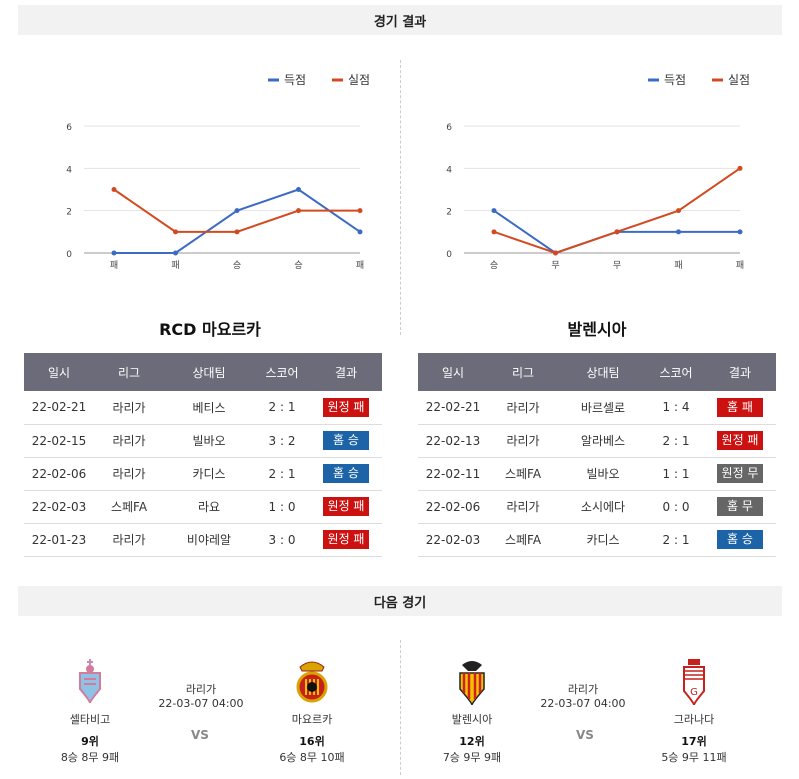 The image size is (799, 779). What do you see at coordinates (472, 682) in the screenshot?
I see `valencia-logo-icon` at bounding box center [472, 682].